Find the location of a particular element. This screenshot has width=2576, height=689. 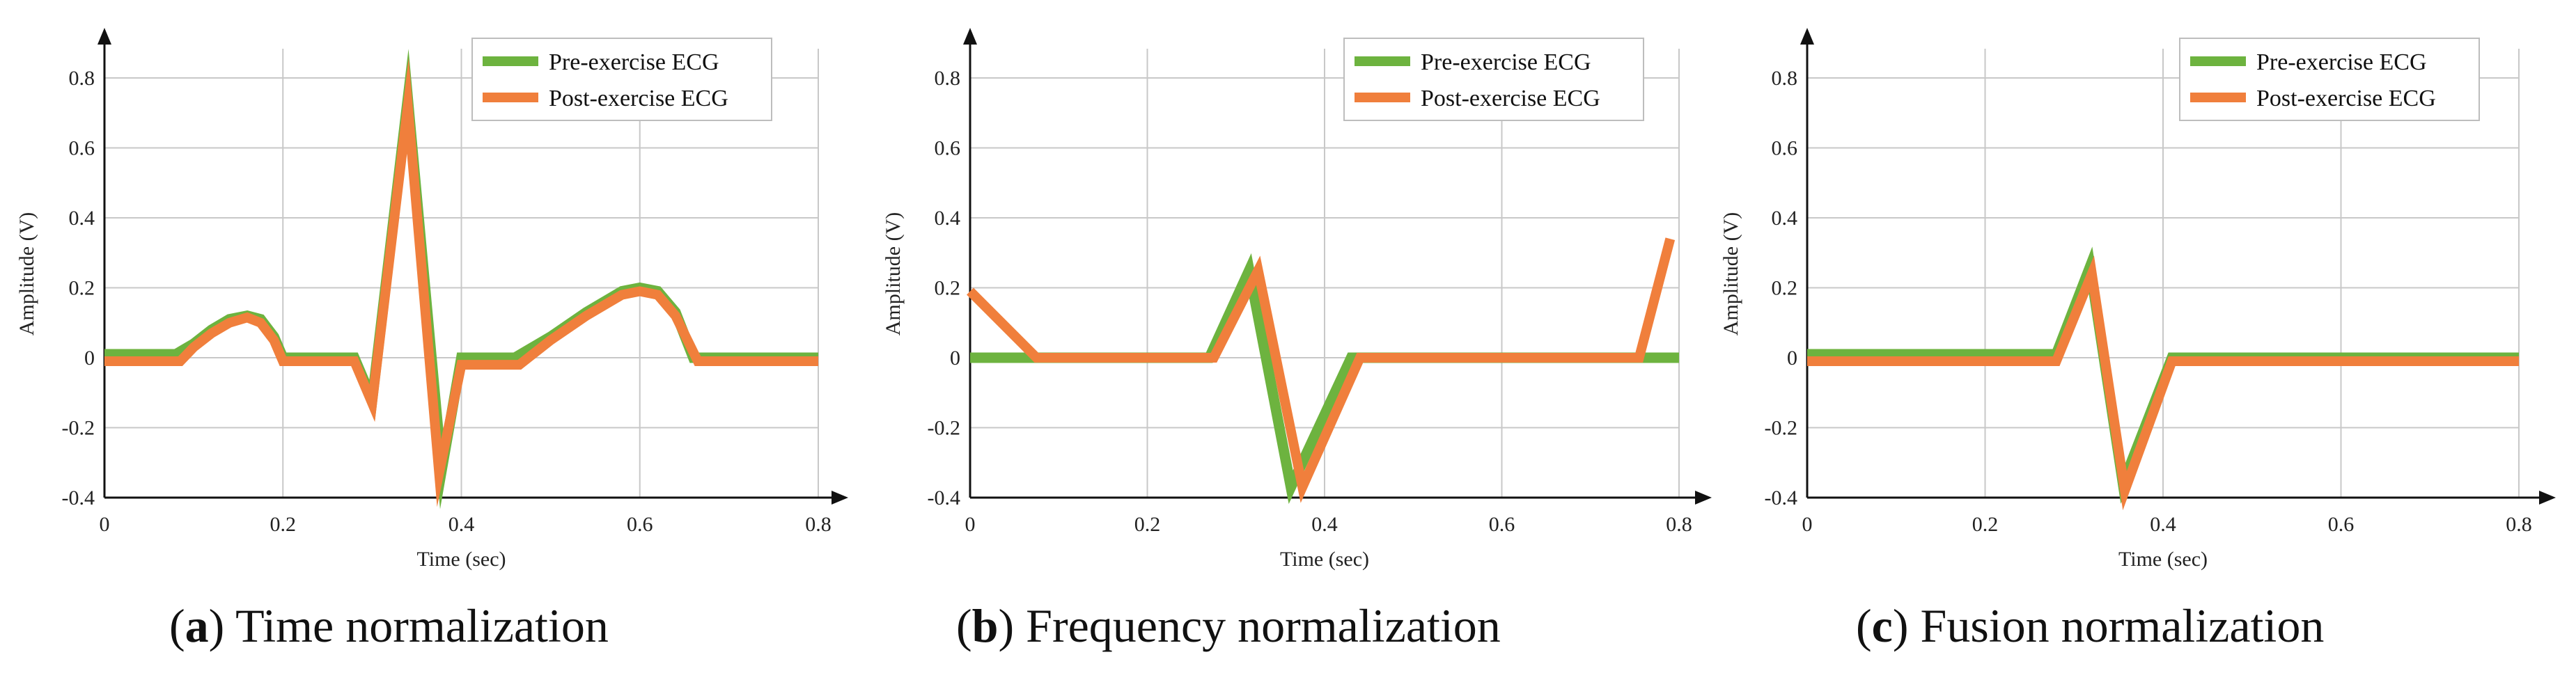

caption-a: (a) Time normalization is located at coordinates (389, 625).